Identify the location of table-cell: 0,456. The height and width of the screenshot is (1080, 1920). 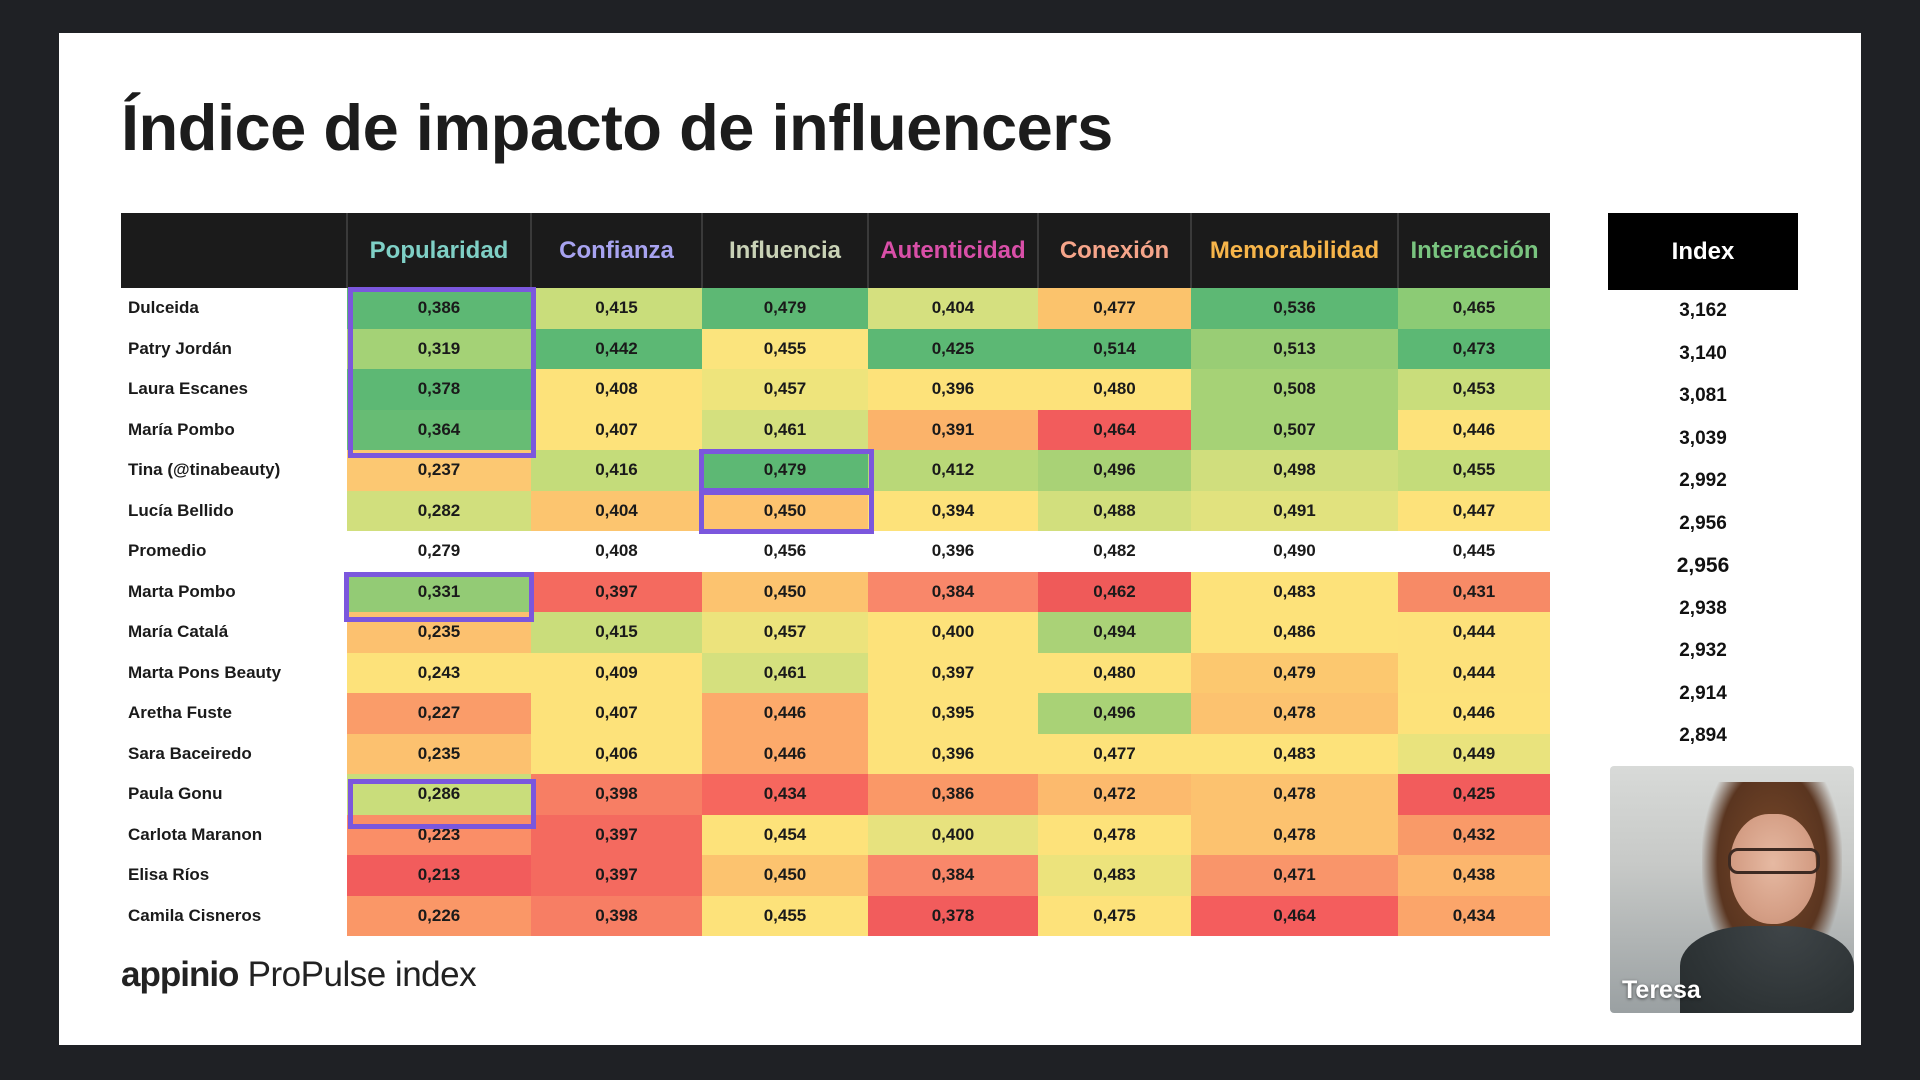
(785, 551).